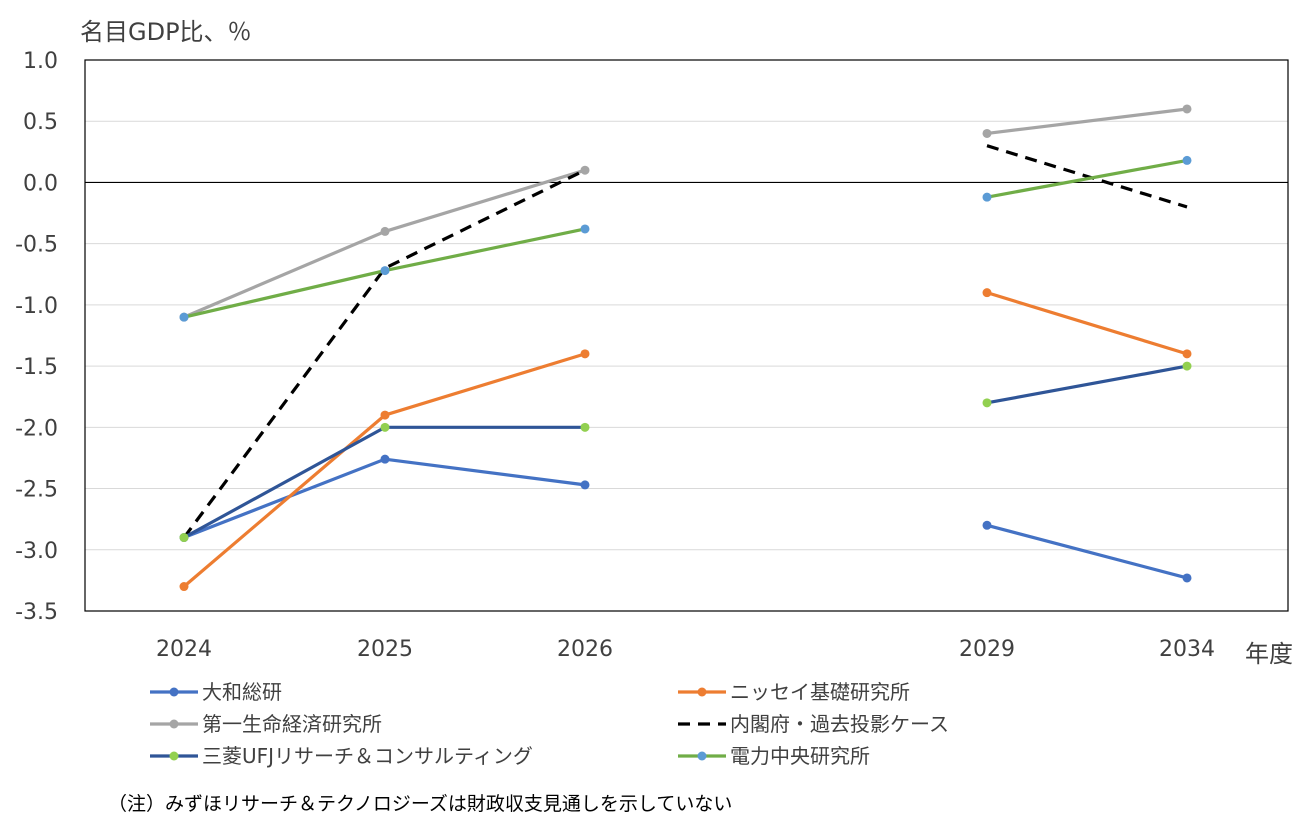 The image size is (1306, 827). I want to click on legend-item: 大和総研, so click(216, 692).